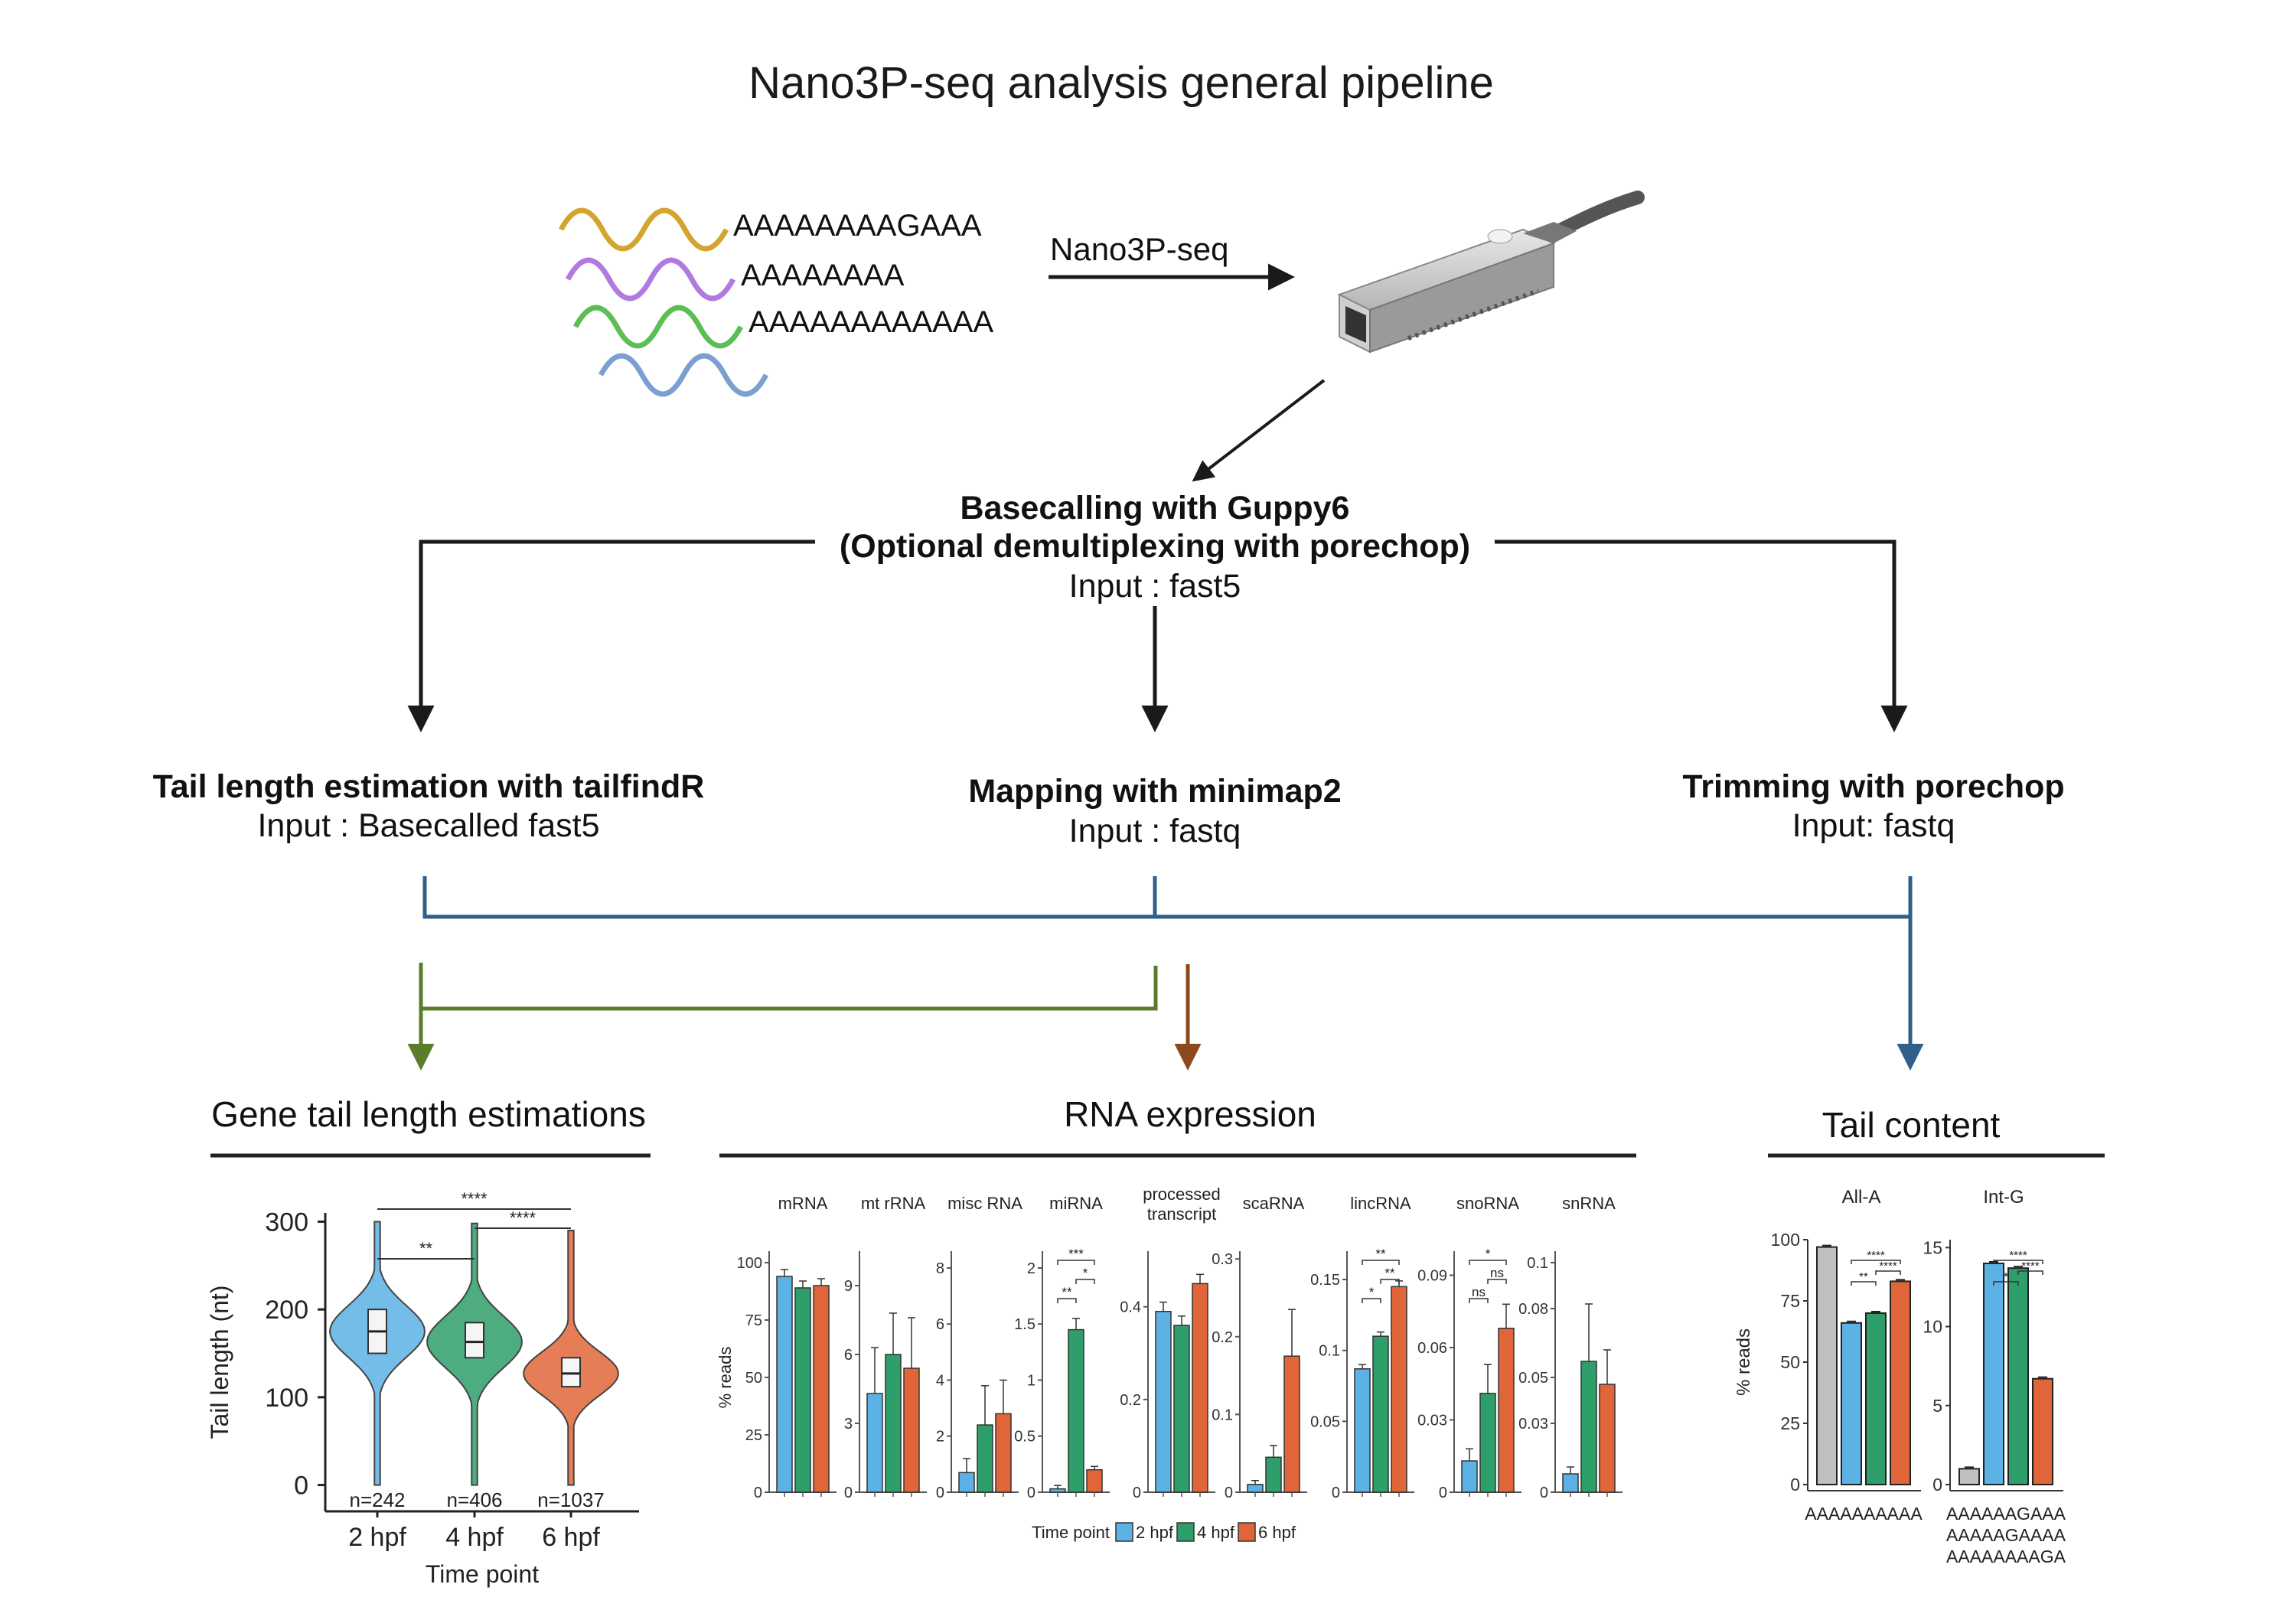 The height and width of the screenshot is (1607, 2296). I want to click on read-tail-3: AAAAAAAAAAAA, so click(870, 322).